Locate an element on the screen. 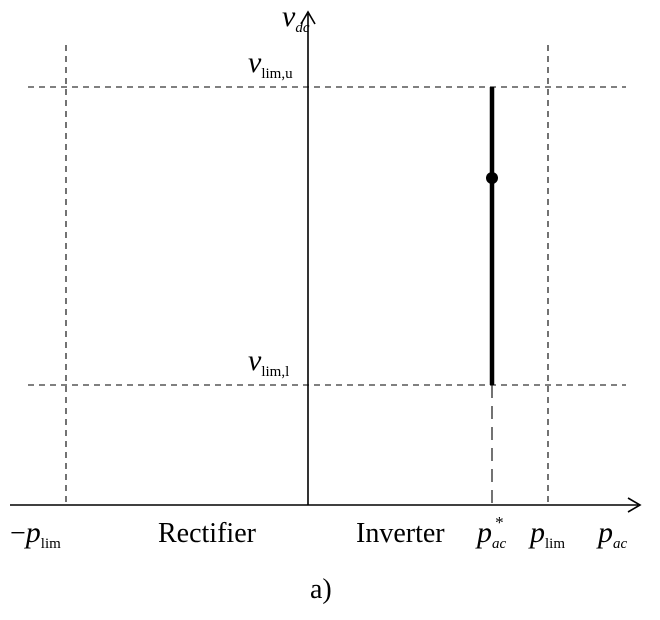 This screenshot has width=660, height=620. figure-caption: a) is located at coordinates (321, 589).